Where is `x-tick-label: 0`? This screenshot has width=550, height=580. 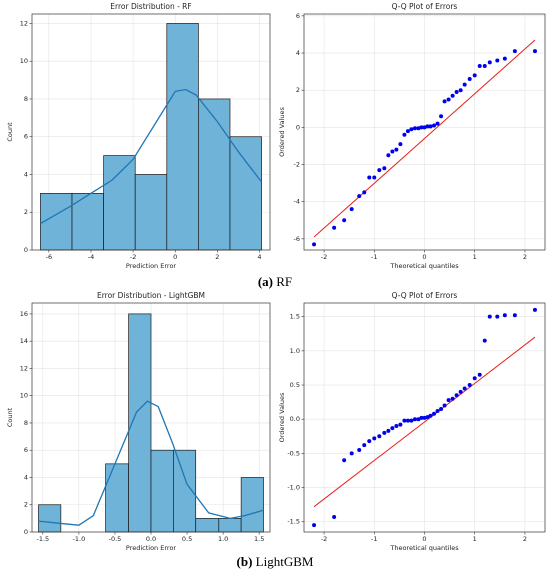 x-tick-label: 0 is located at coordinates (424, 539).